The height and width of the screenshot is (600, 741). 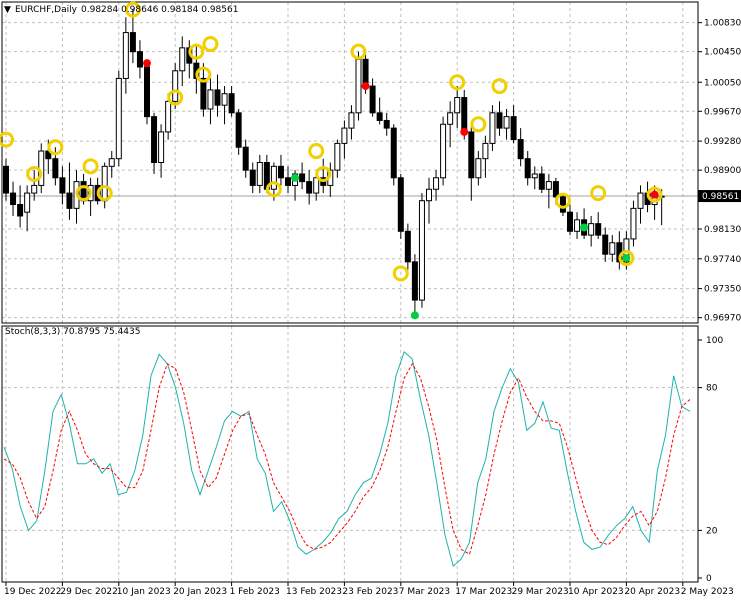 I want to click on header-arrow: ▼, so click(x=7, y=10).